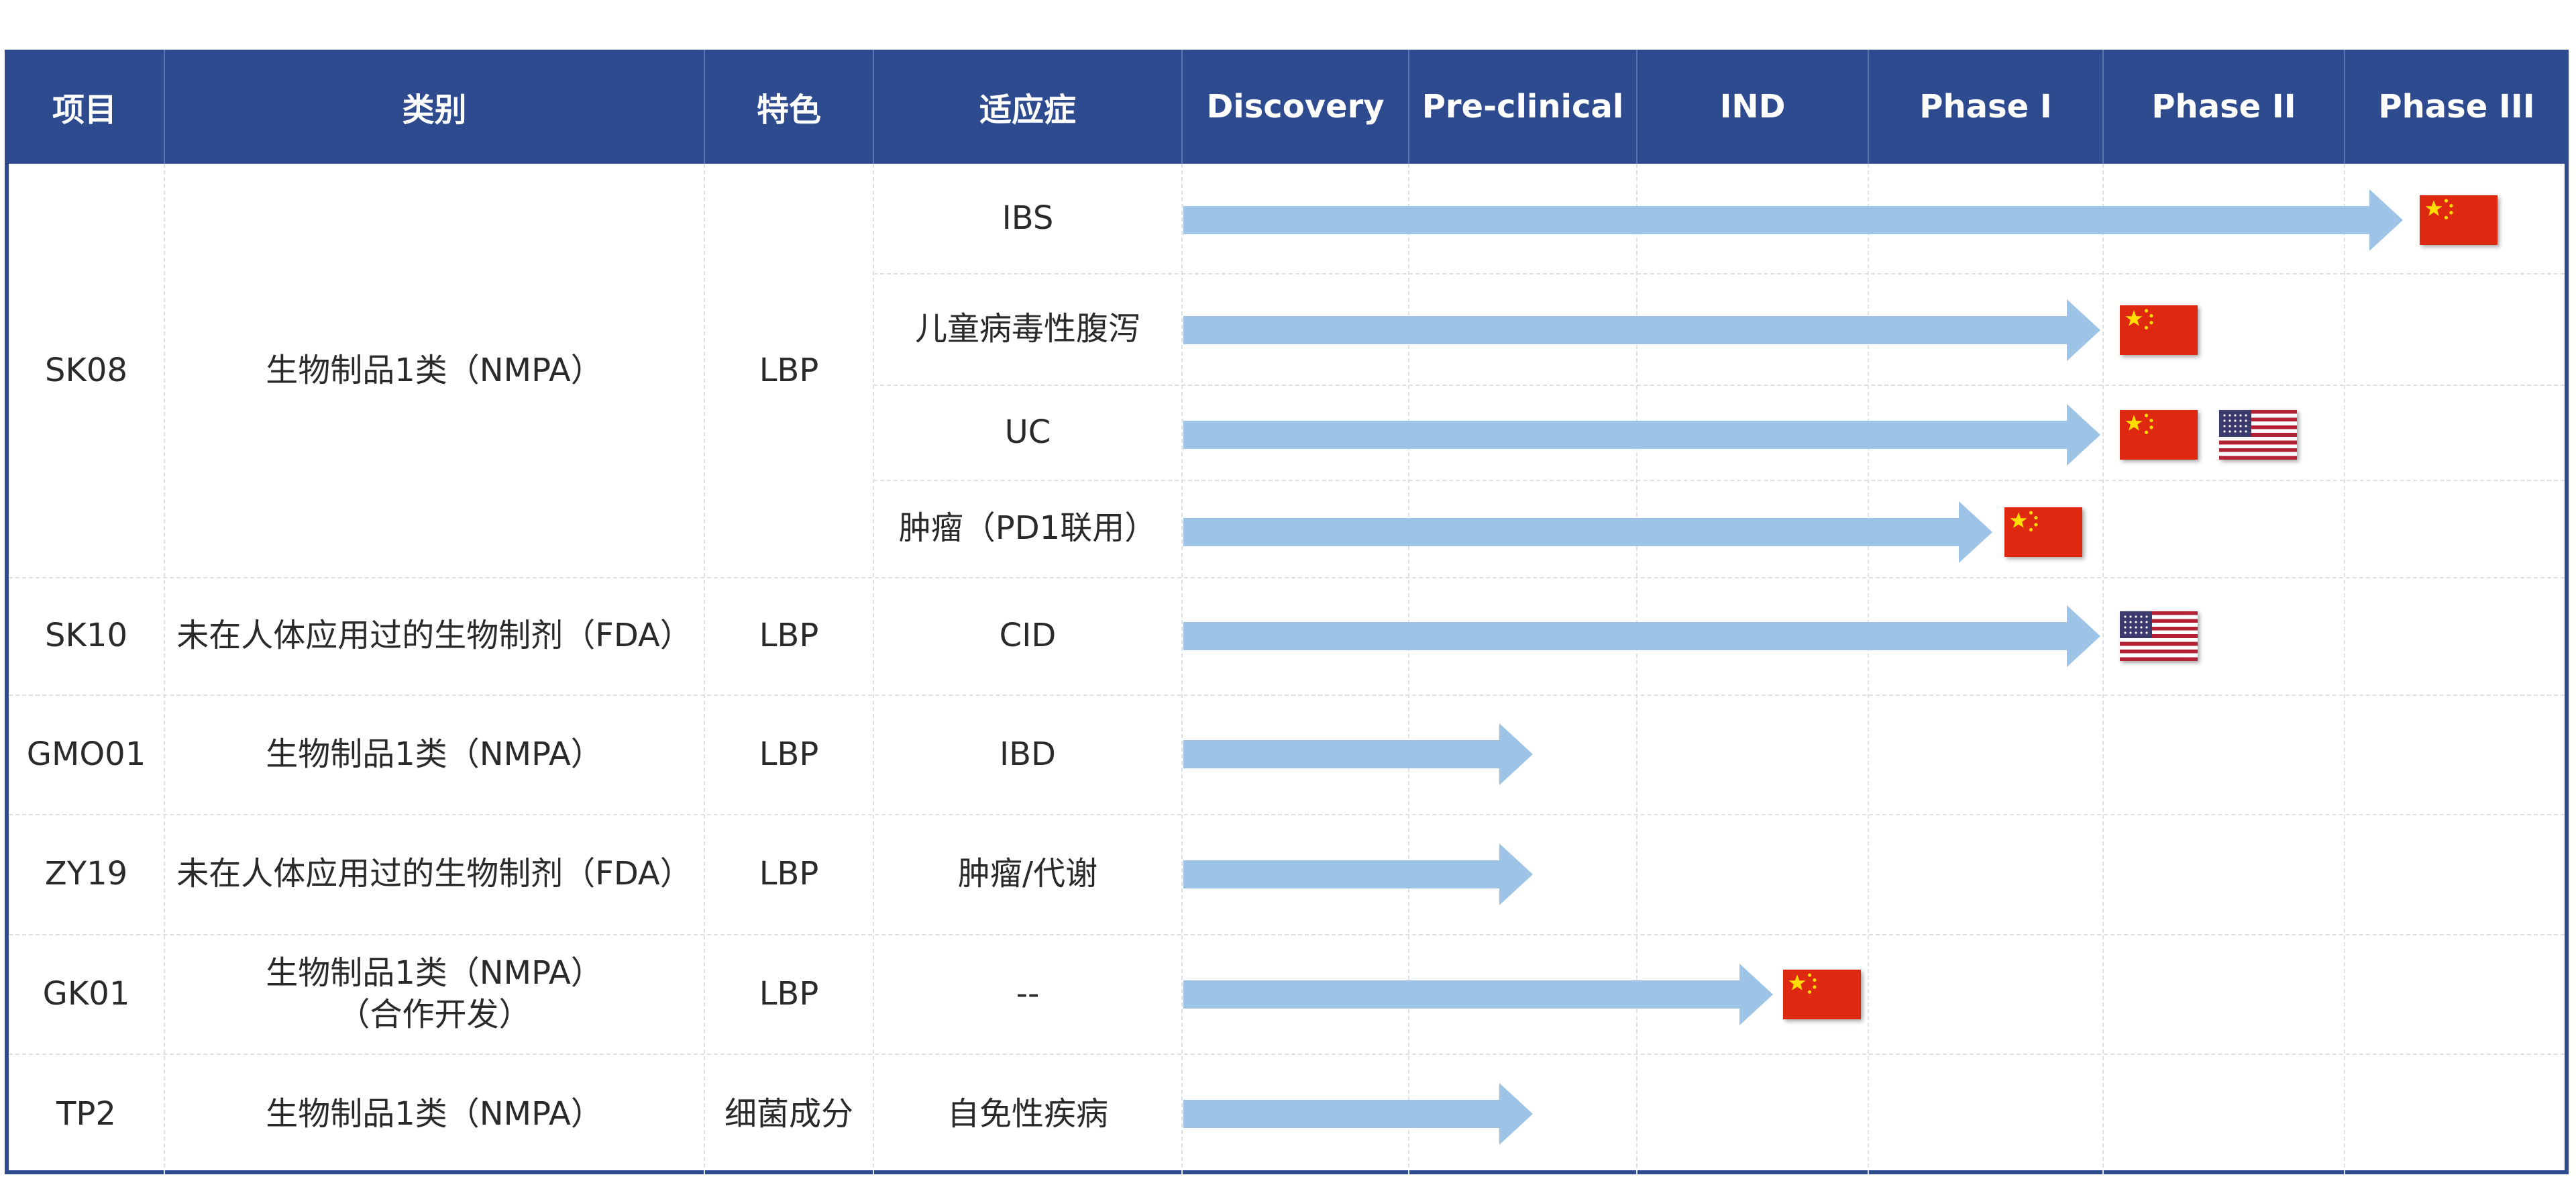 The width and height of the screenshot is (2576, 1179). I want to click on header-ind: IND, so click(1752, 107).